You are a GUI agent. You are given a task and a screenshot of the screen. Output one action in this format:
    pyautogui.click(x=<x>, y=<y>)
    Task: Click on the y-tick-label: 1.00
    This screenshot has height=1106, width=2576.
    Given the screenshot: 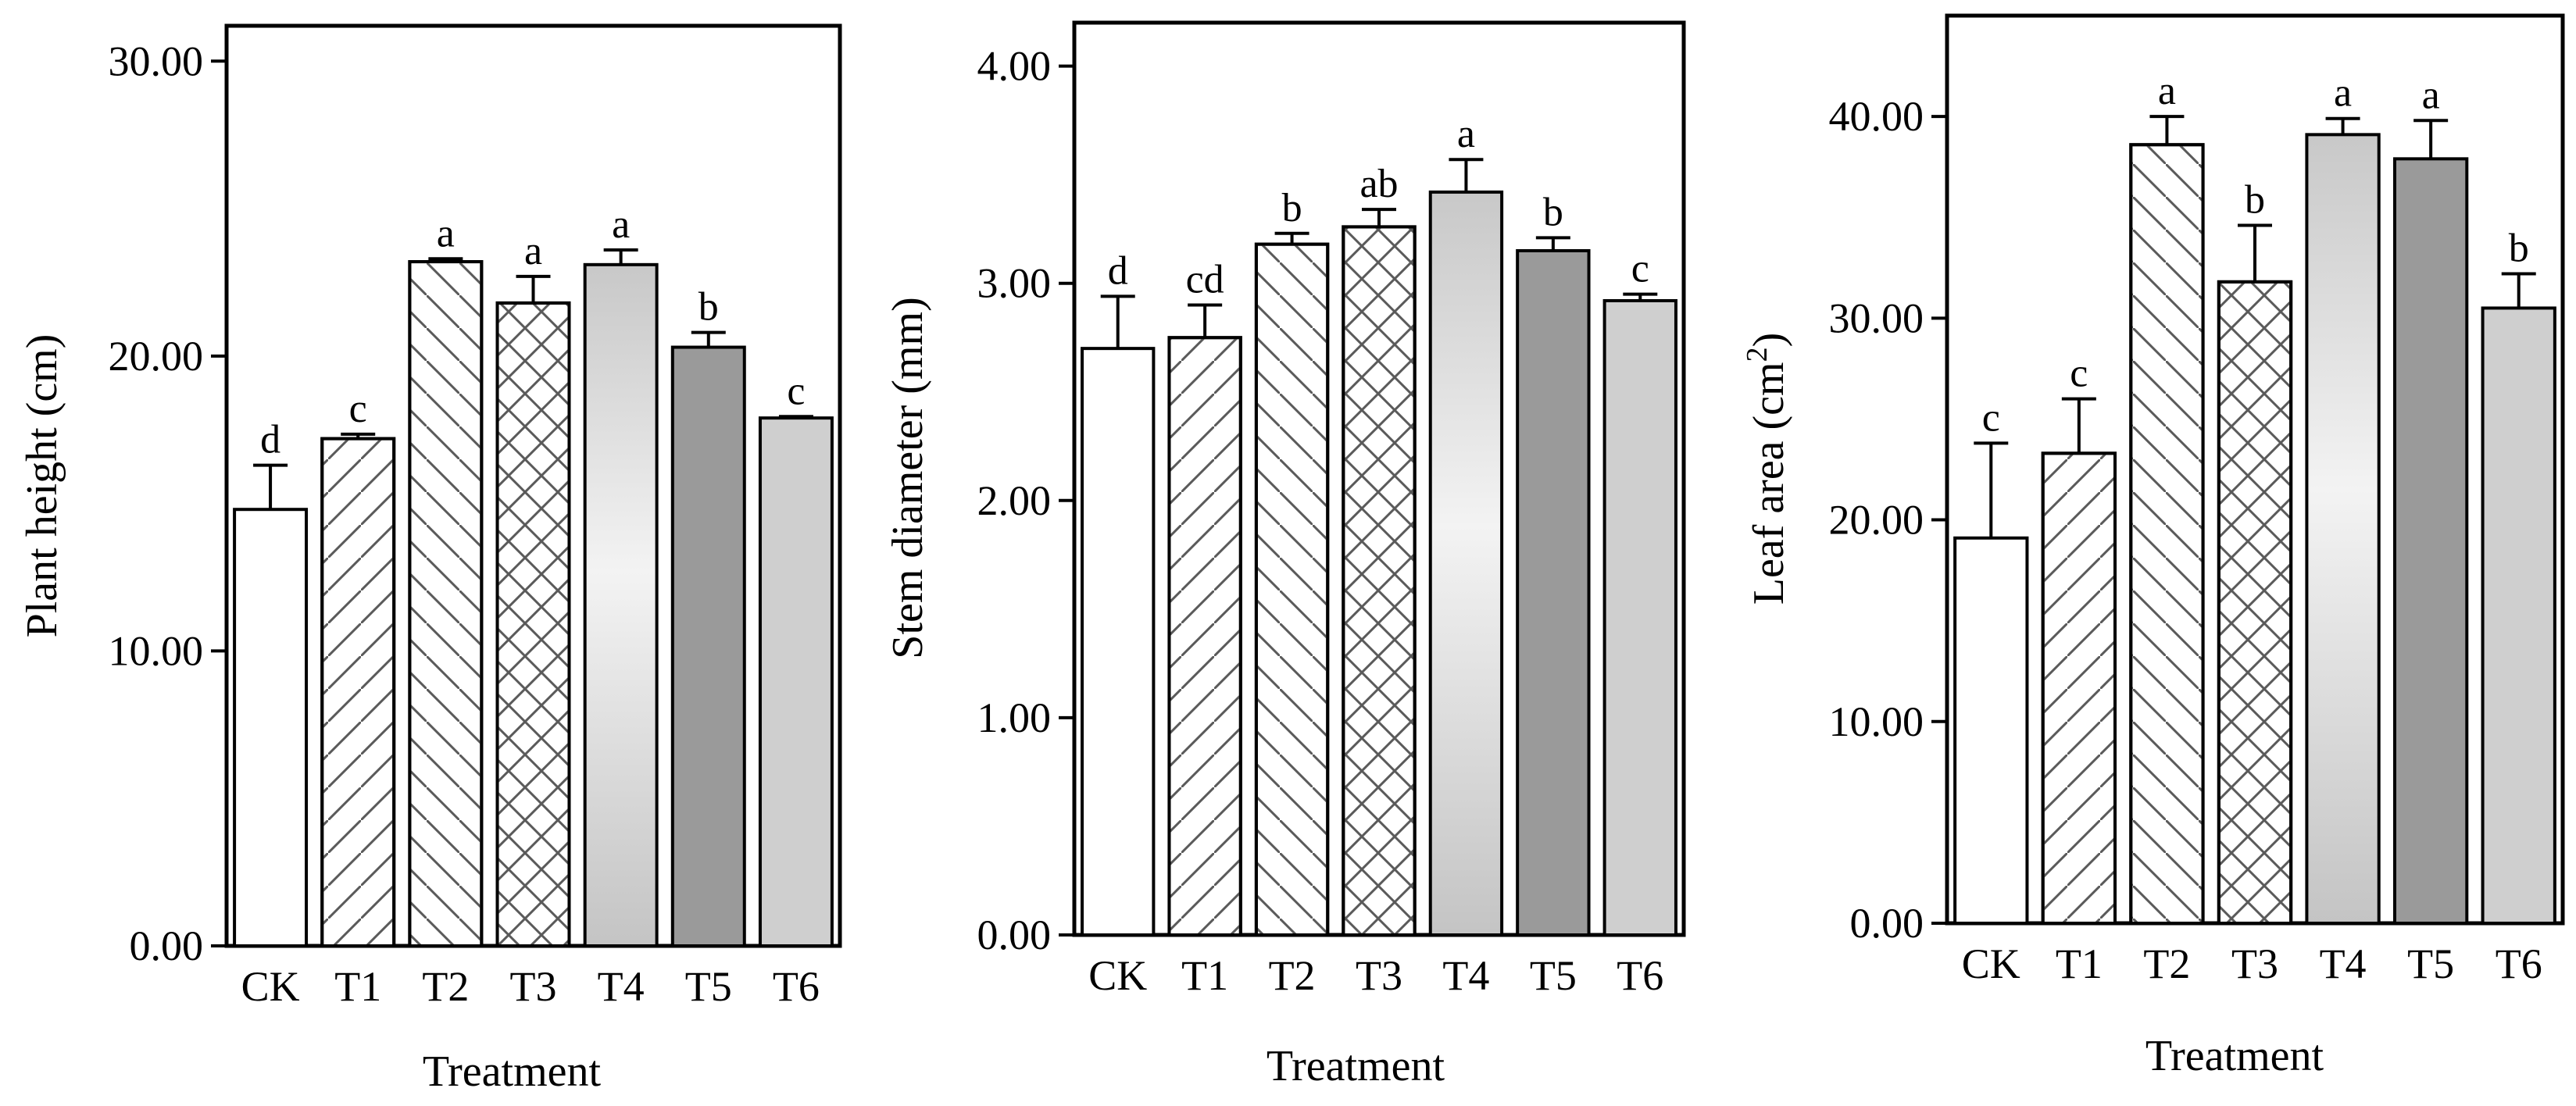 What is the action you would take?
    pyautogui.click(x=1015, y=717)
    